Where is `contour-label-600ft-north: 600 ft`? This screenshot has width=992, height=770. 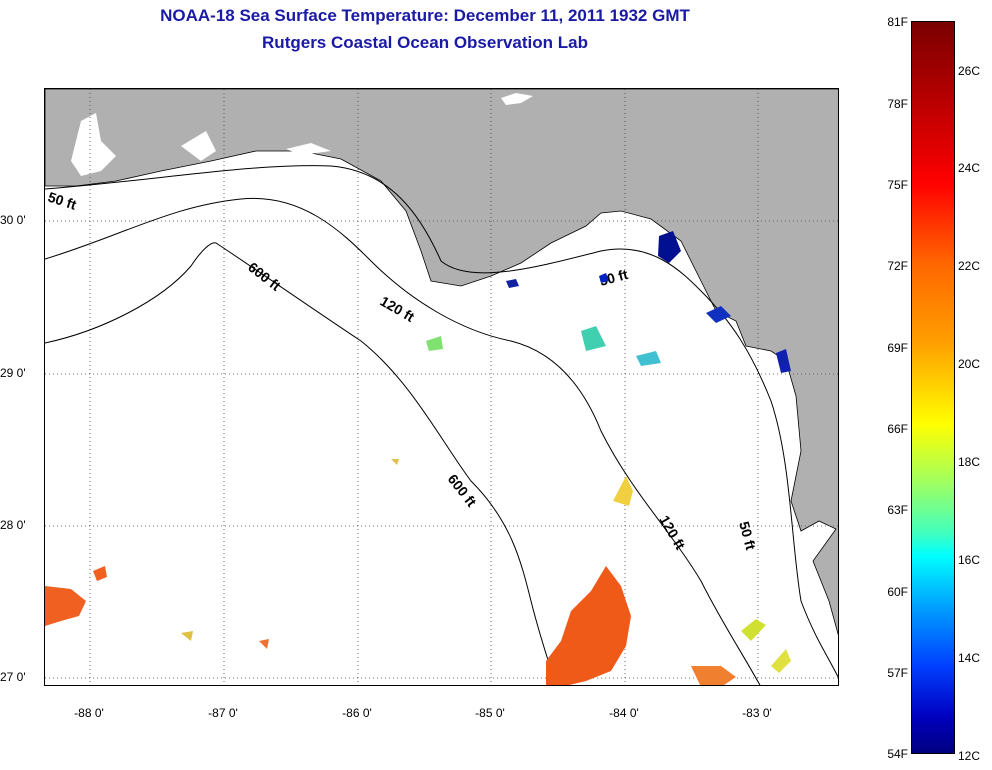
contour-label-600ft-north: 600 ft is located at coordinates (264, 276).